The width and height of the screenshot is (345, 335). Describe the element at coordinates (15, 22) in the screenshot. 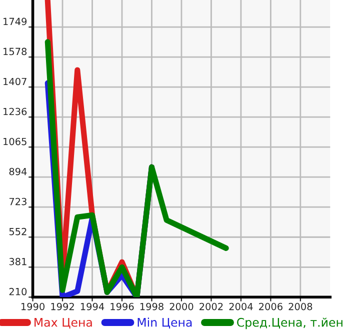

I see `y-tick-label: 1749` at that location.